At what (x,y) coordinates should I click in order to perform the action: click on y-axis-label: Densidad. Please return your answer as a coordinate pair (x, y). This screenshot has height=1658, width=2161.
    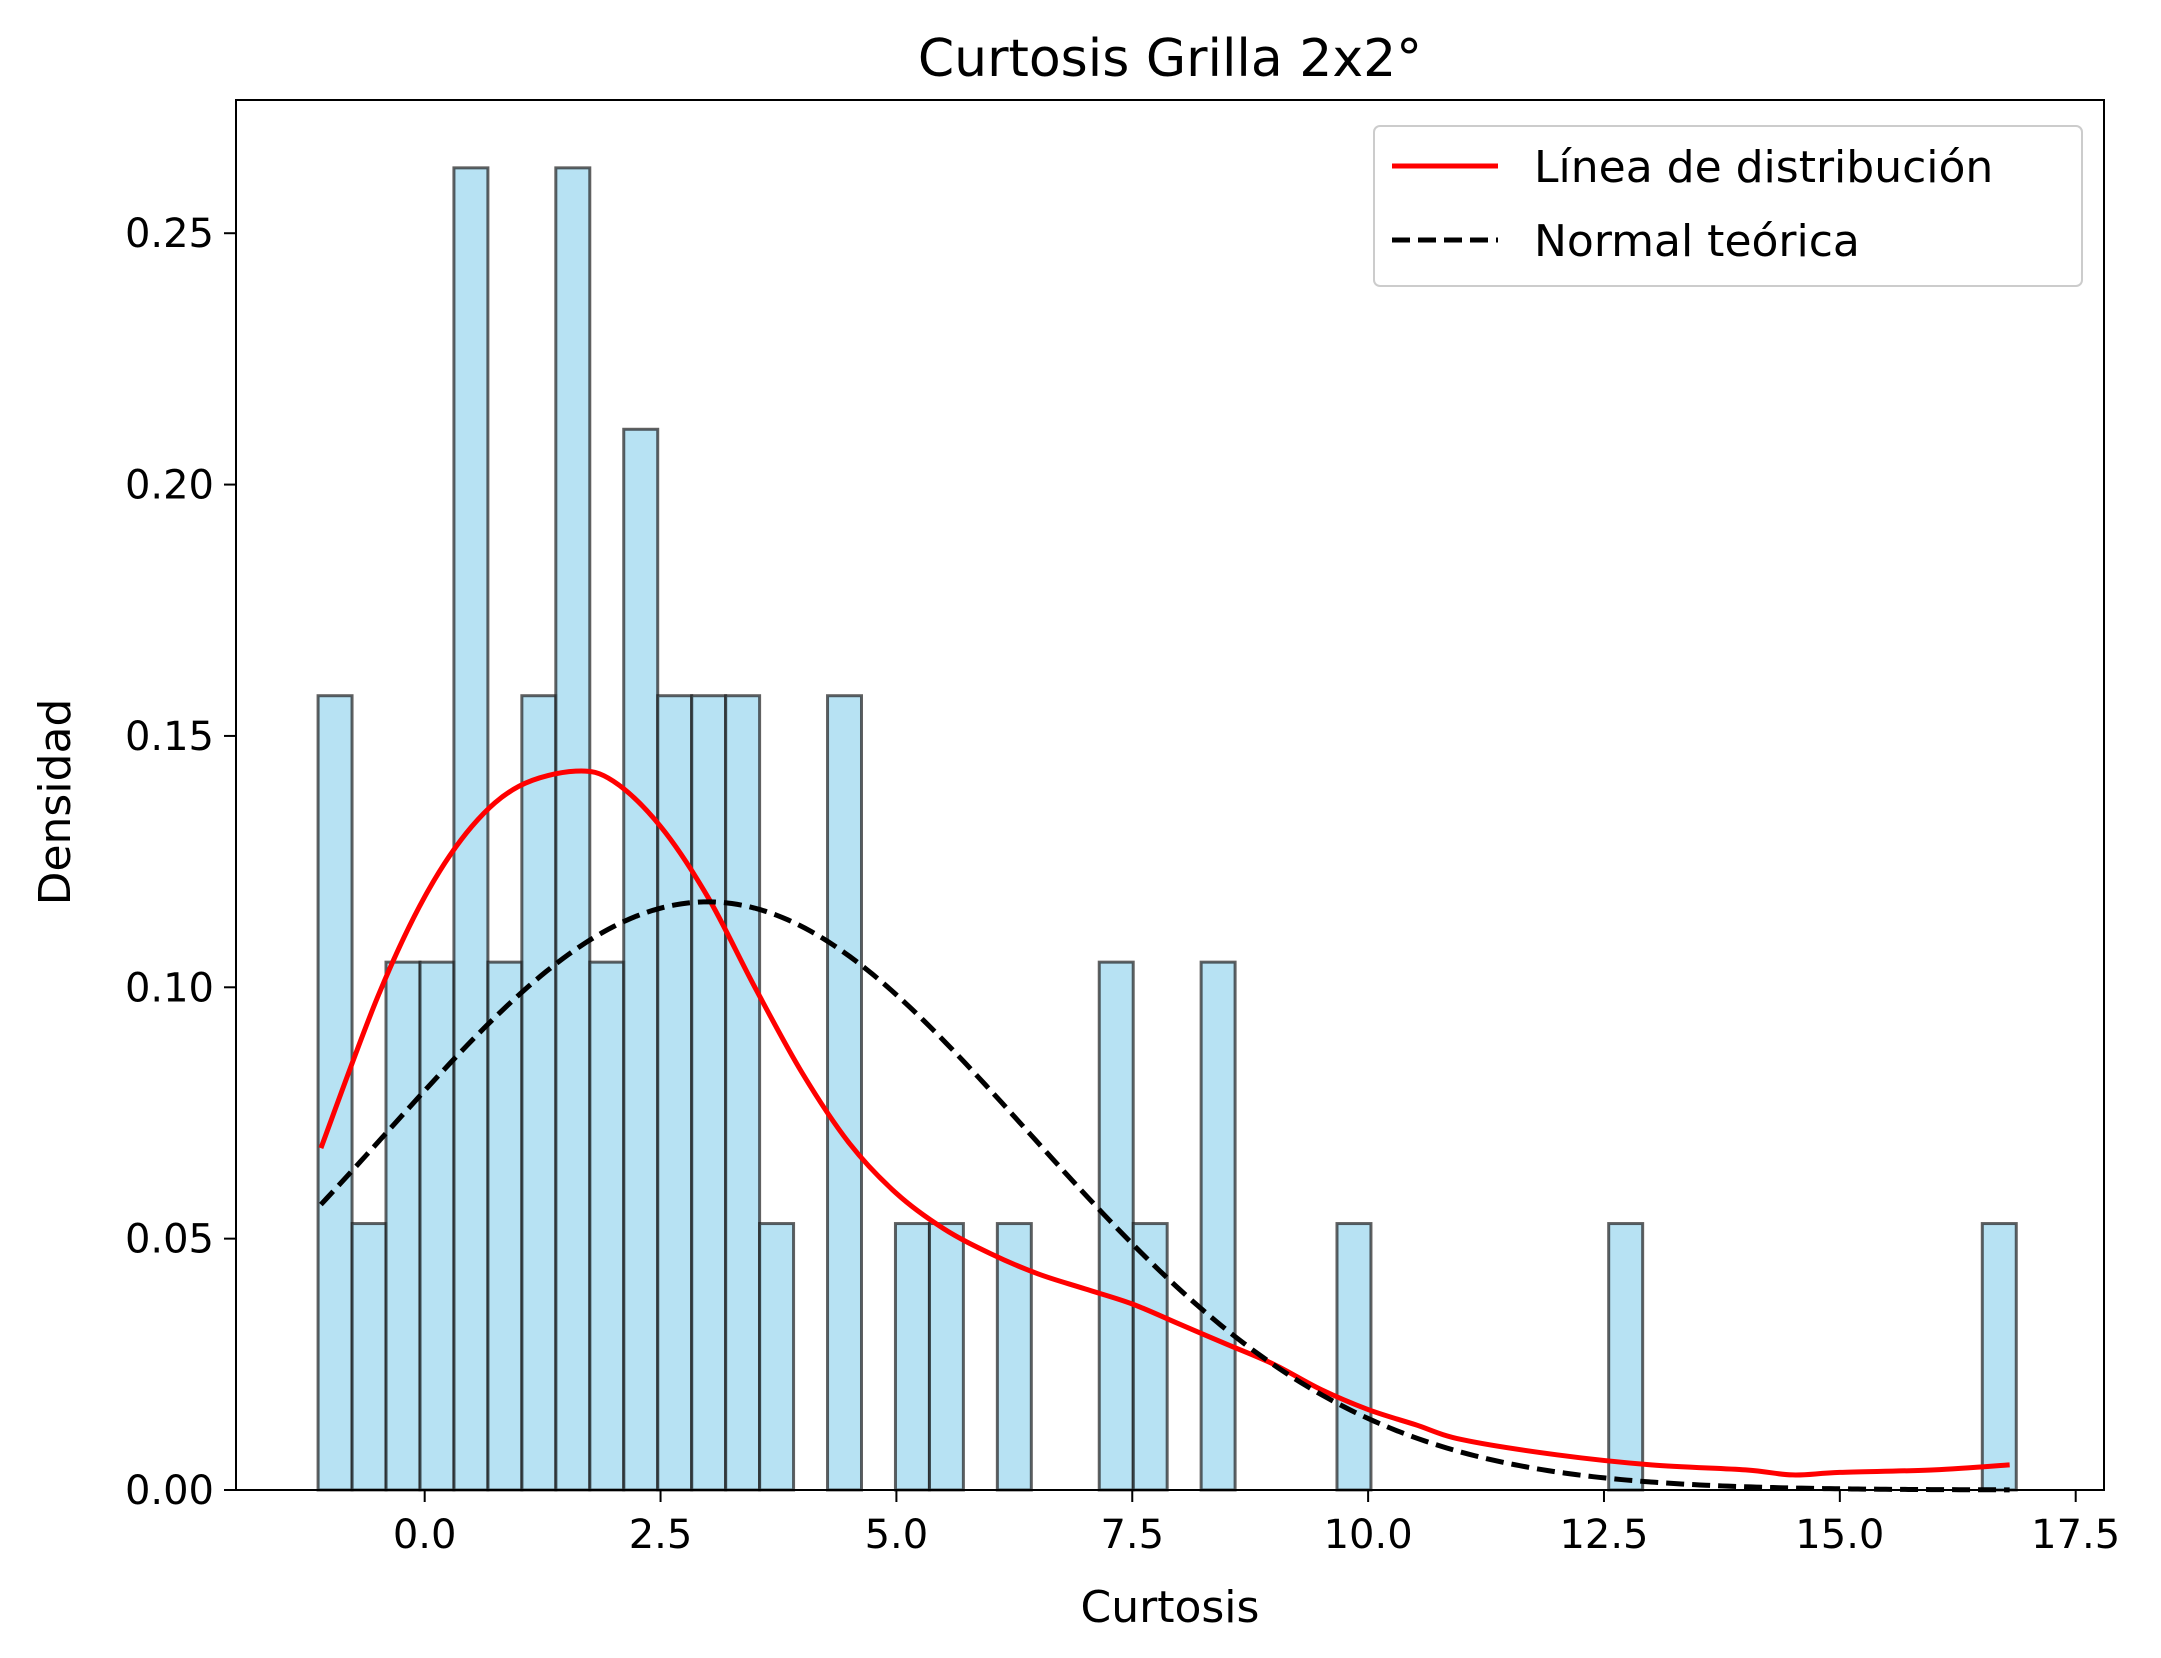
    Looking at the image, I should click on (55, 802).